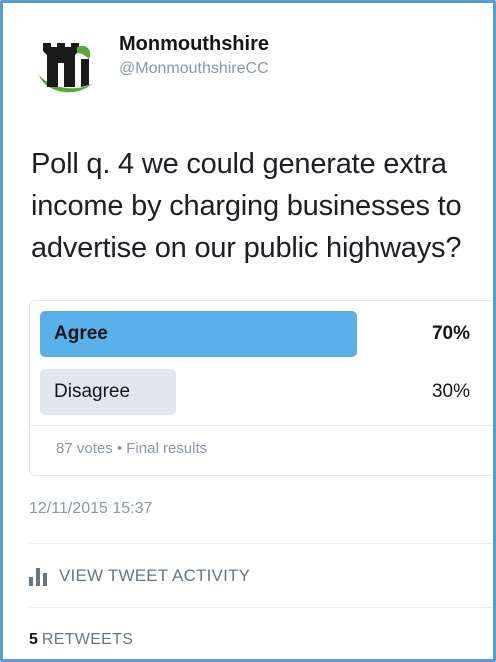  Describe the element at coordinates (450, 333) in the screenshot. I see `poll-choice-percent: 70%` at that location.